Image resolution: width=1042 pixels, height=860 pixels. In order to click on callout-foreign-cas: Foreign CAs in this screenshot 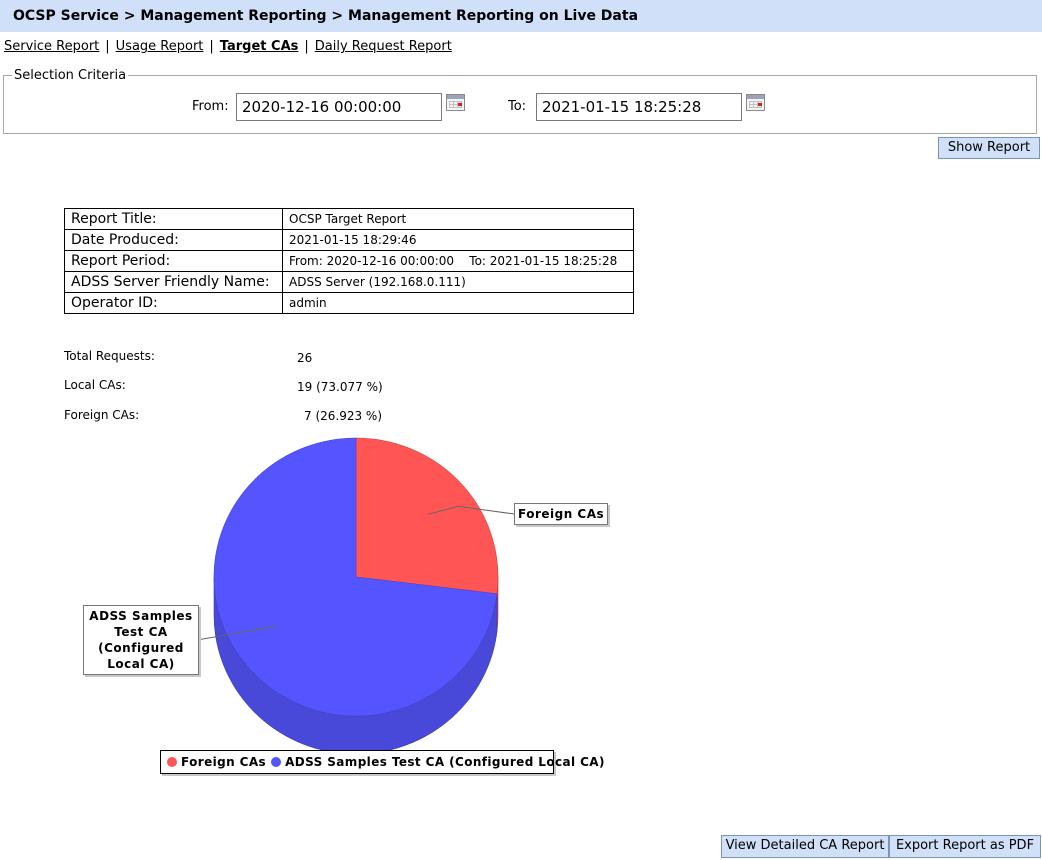, I will do `click(561, 514)`.